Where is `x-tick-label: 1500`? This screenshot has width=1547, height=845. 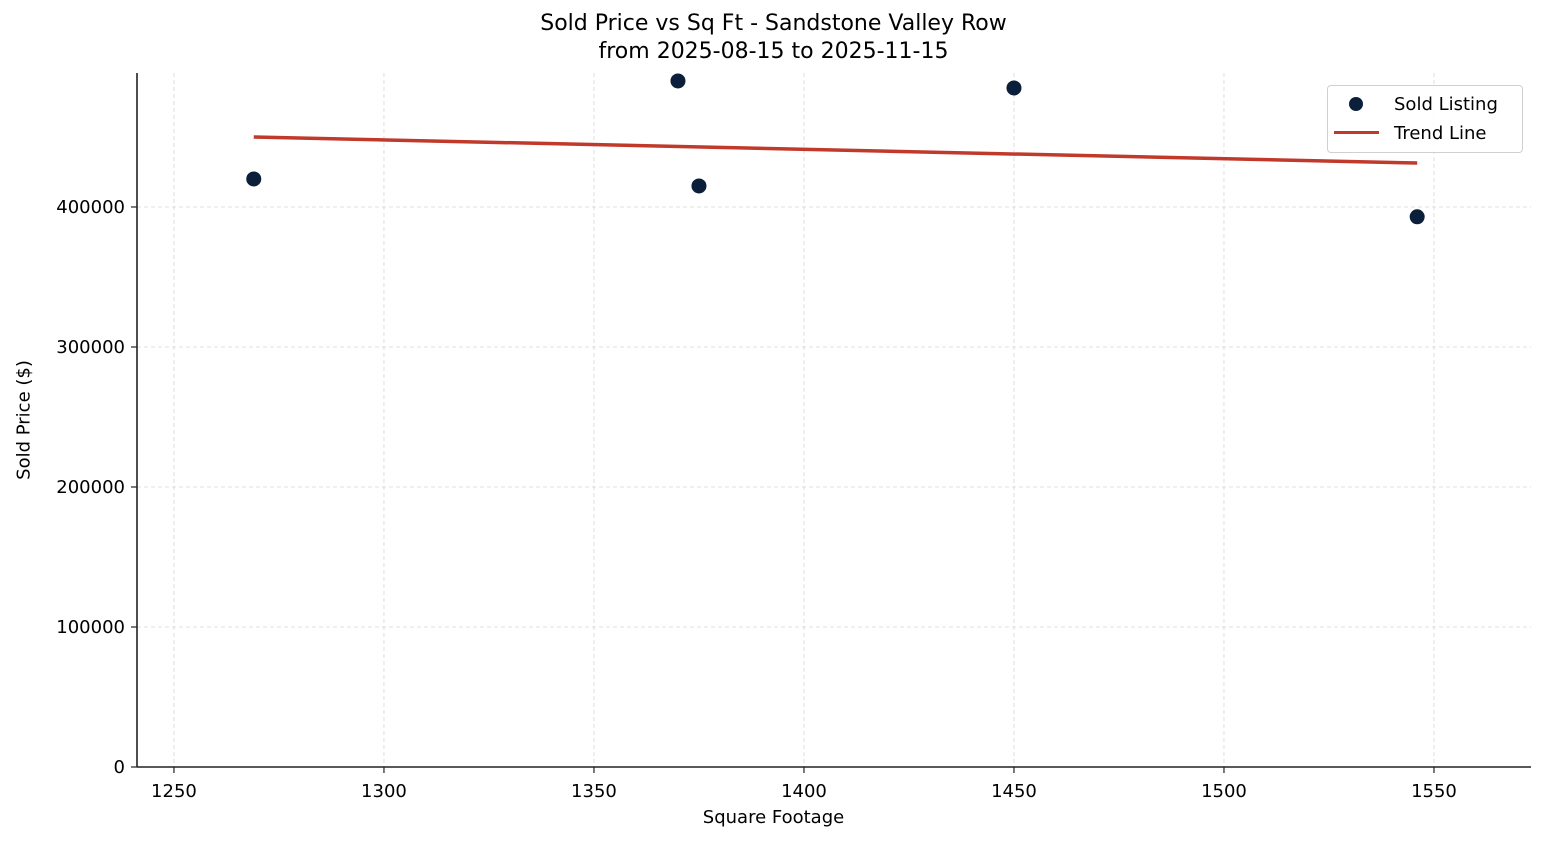 x-tick-label: 1500 is located at coordinates (1224, 791).